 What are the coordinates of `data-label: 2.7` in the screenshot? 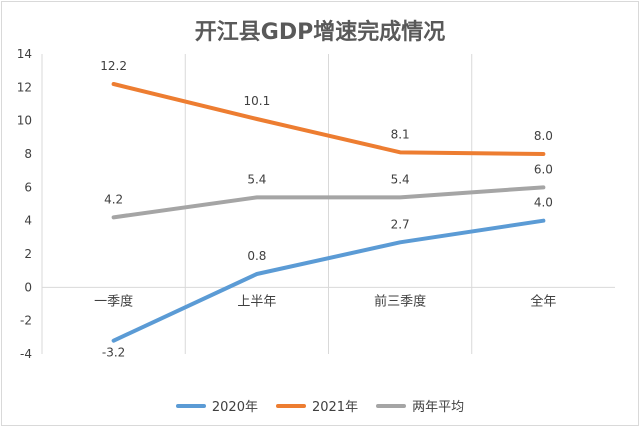 It's located at (400, 224).